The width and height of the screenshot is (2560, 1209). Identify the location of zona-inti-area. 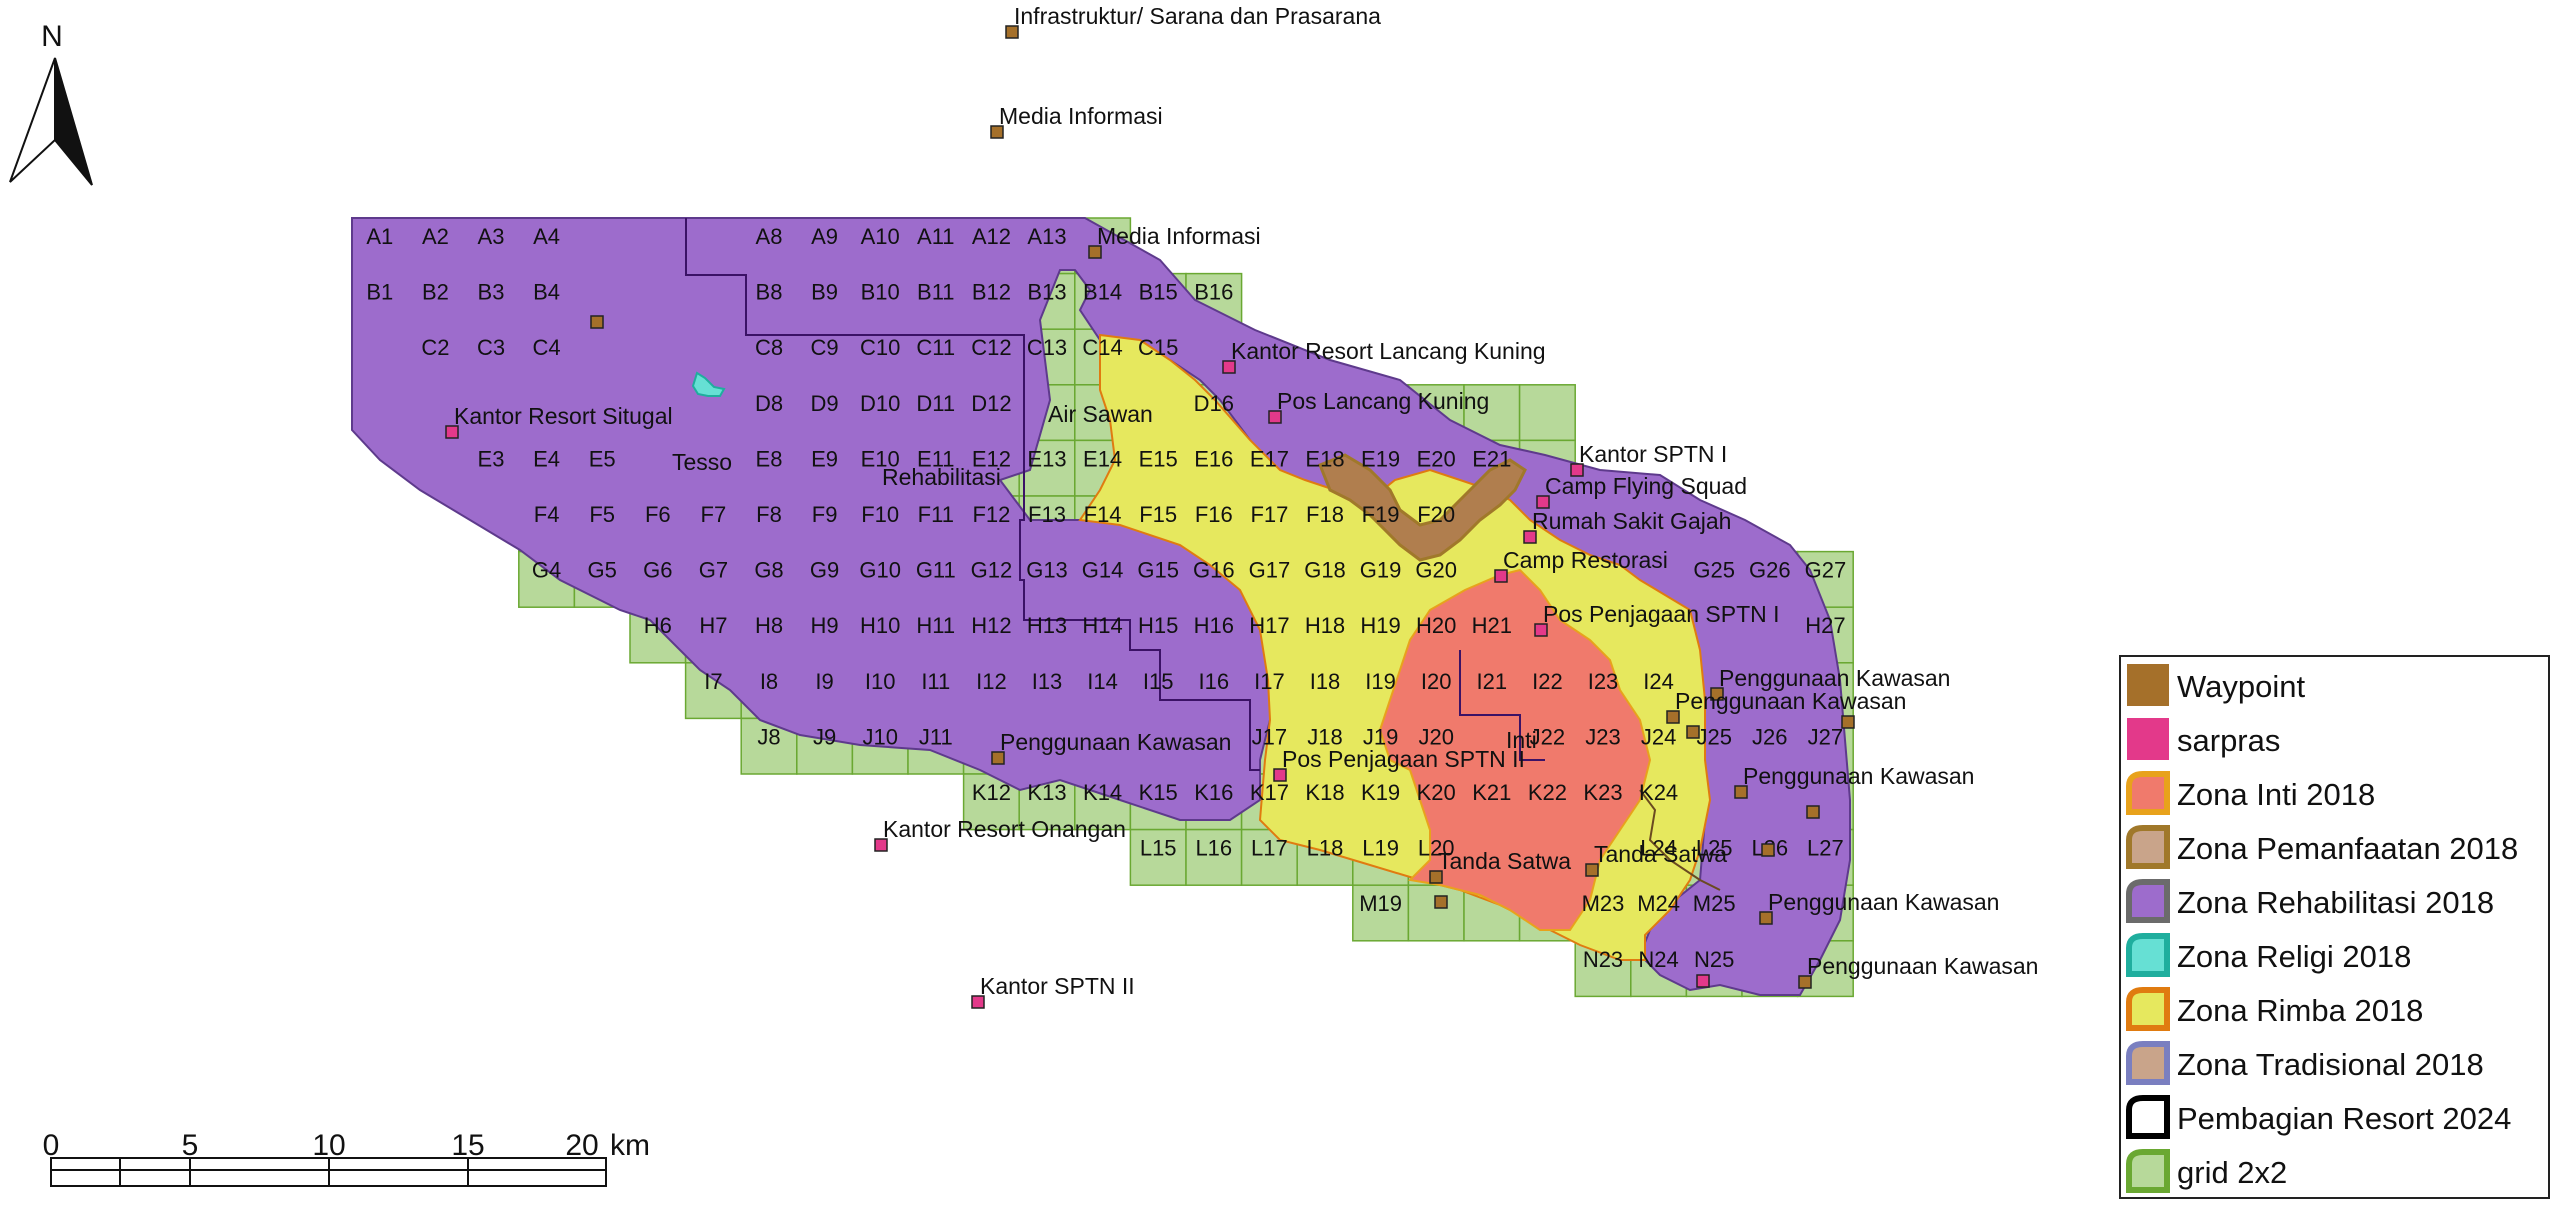
(1515, 749).